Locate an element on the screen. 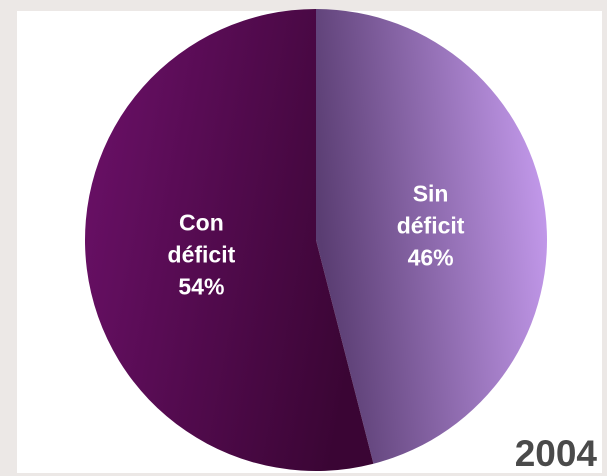 The image size is (607, 476). labels-layer: Sin déficit 46% Con déficit 54% is located at coordinates (316, 240).